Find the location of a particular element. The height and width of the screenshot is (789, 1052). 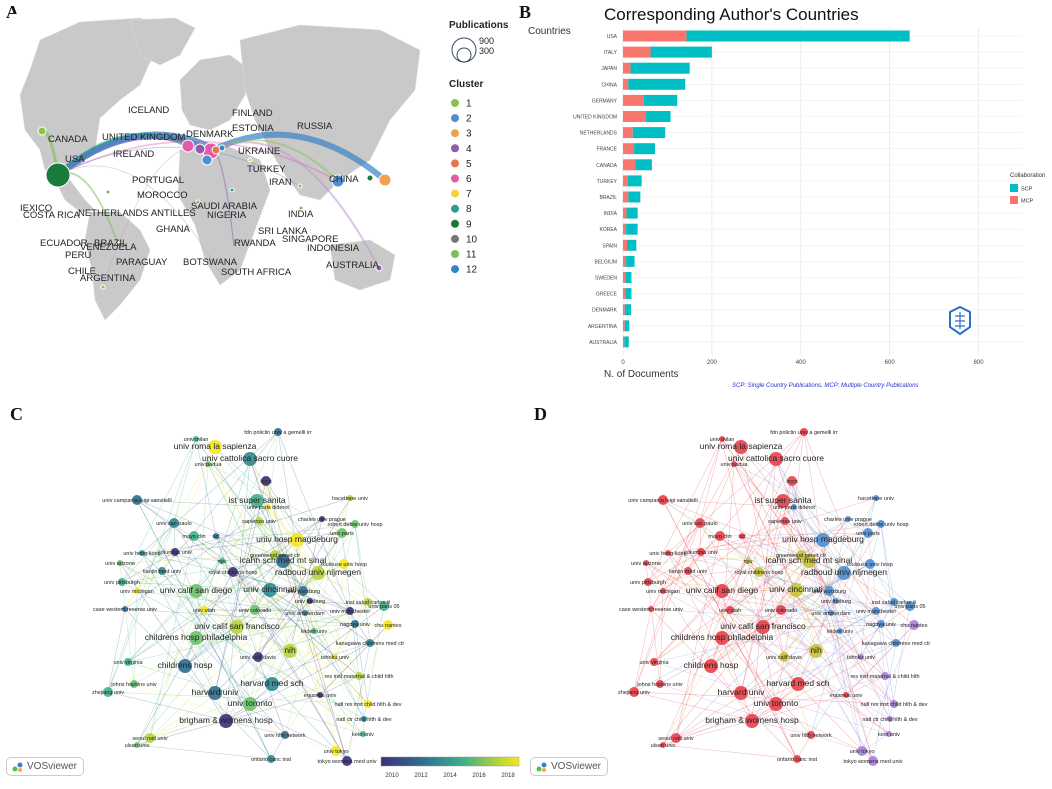

cluster-swatch is located at coordinates (455, 208).